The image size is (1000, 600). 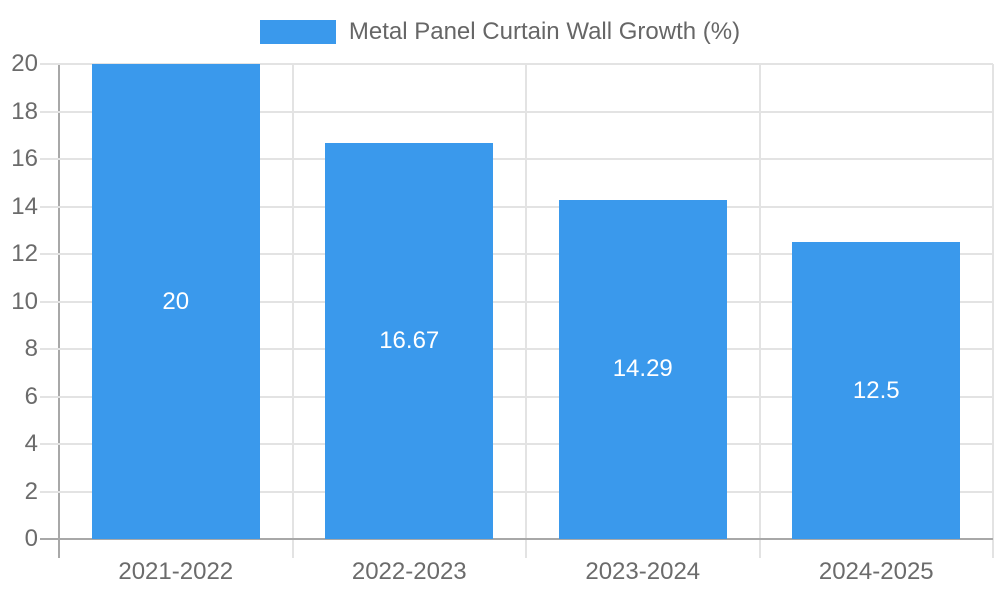 I want to click on bar-2022-2023: 16.67, so click(x=409, y=341).